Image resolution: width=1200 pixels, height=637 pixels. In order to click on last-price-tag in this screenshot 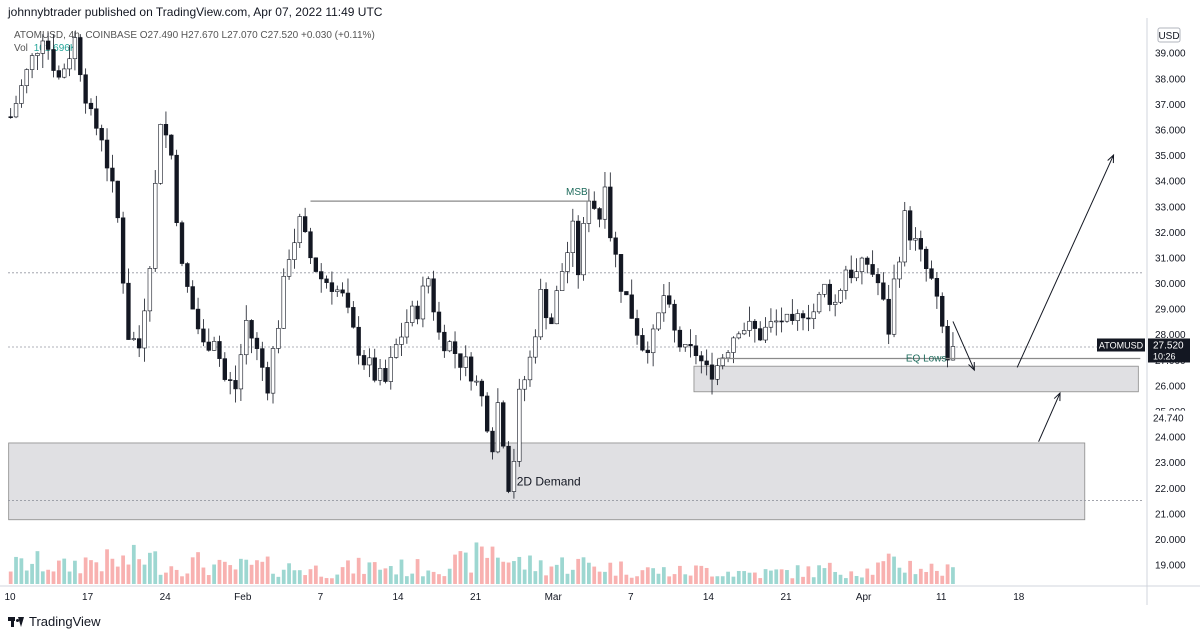, I will do `click(1169, 350)`.